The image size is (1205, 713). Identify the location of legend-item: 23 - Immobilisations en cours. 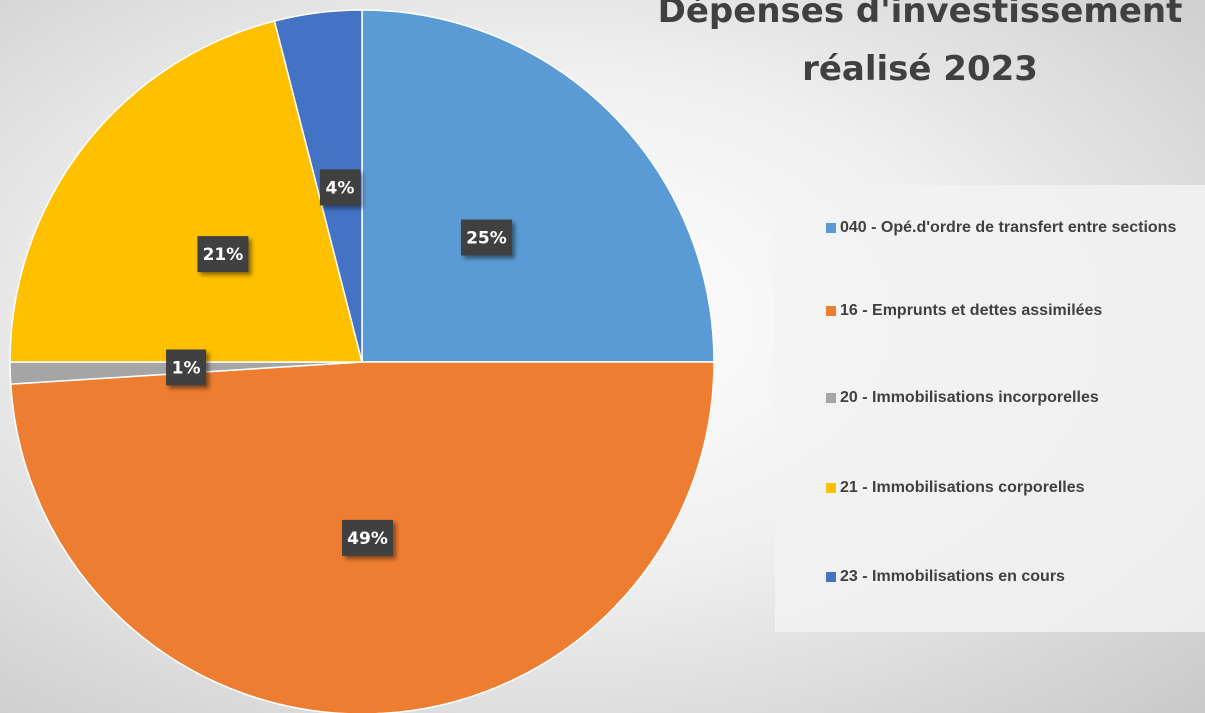
(1011, 576).